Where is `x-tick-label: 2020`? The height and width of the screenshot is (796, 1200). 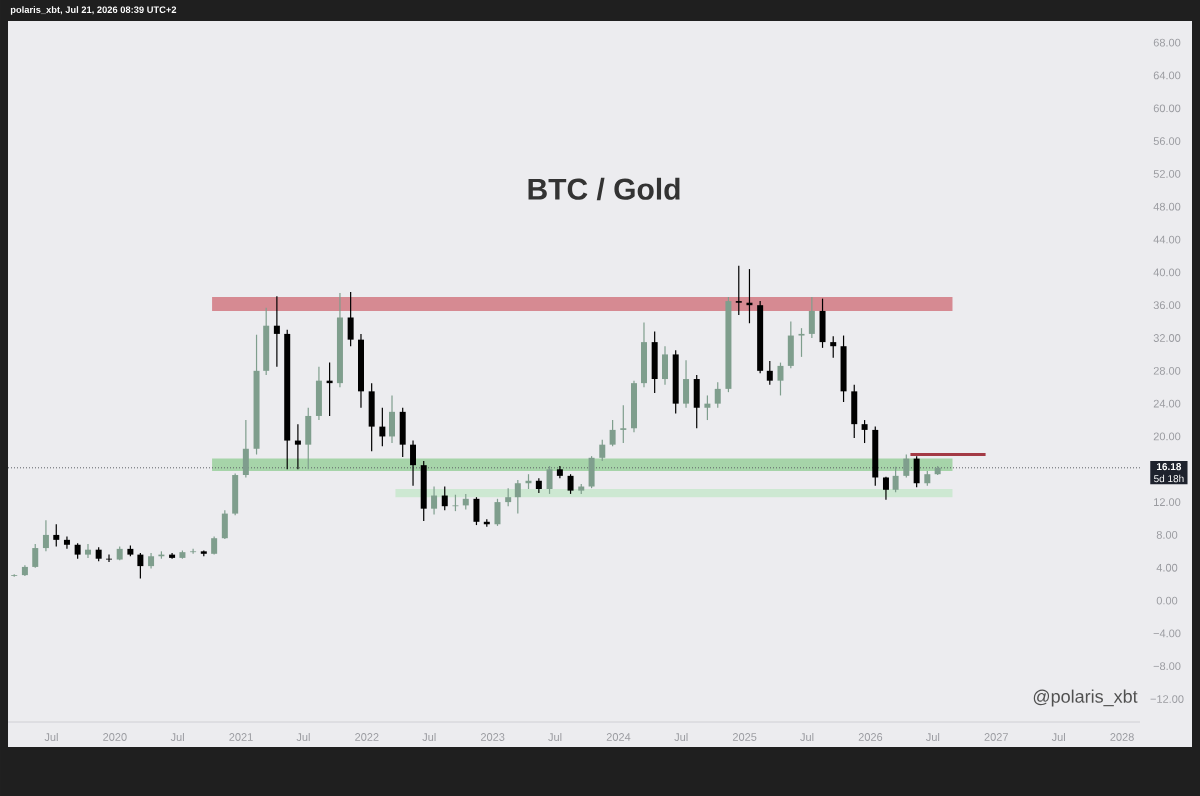 x-tick-label: 2020 is located at coordinates (115, 737).